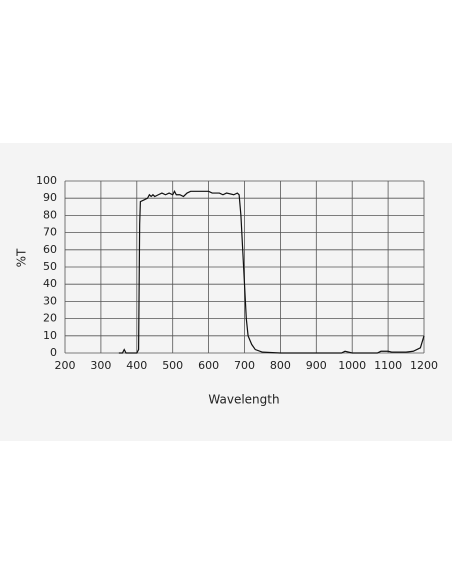 Image resolution: width=452 pixels, height=584 pixels. Describe the element at coordinates (50, 283) in the screenshot. I see `y-tick-label: 40` at that location.